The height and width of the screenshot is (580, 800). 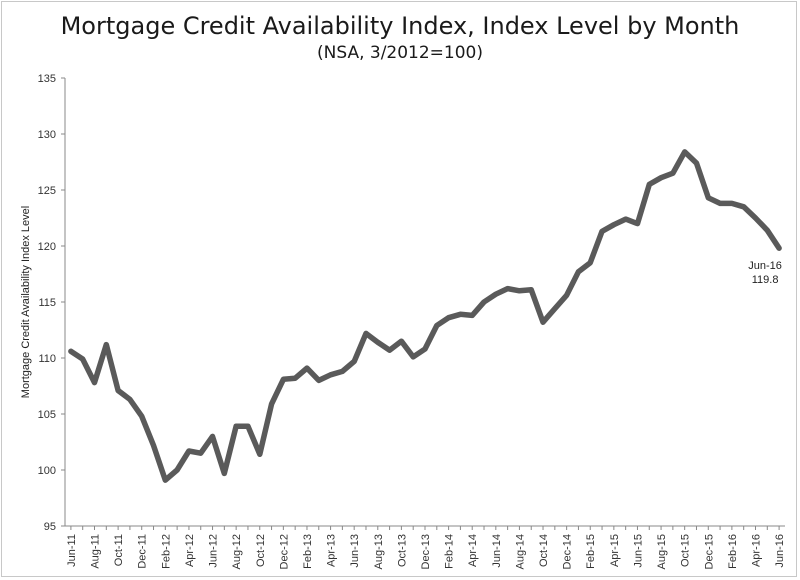 I want to click on y-tick-label: 125, so click(x=47, y=191).